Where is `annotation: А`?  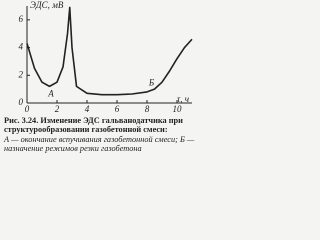 annotation: А is located at coordinates (50, 94).